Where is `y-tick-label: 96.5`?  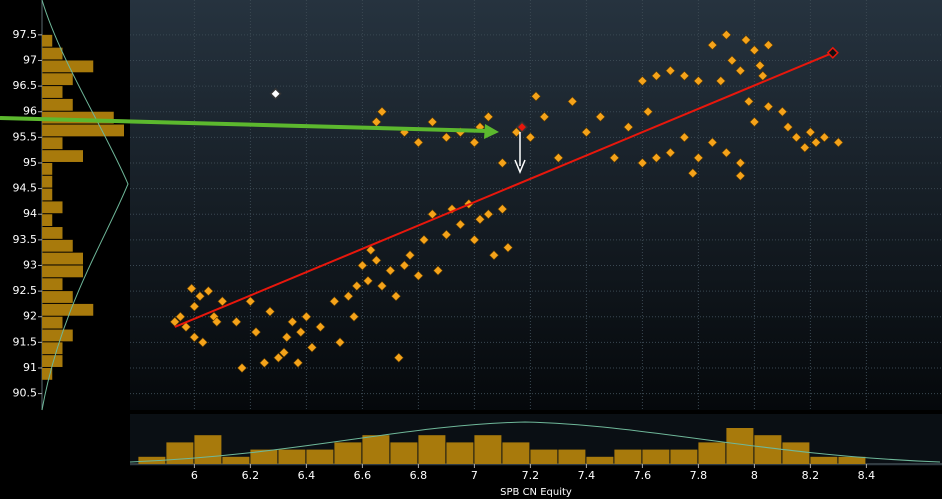 y-tick-label: 96.5 is located at coordinates (25, 85).